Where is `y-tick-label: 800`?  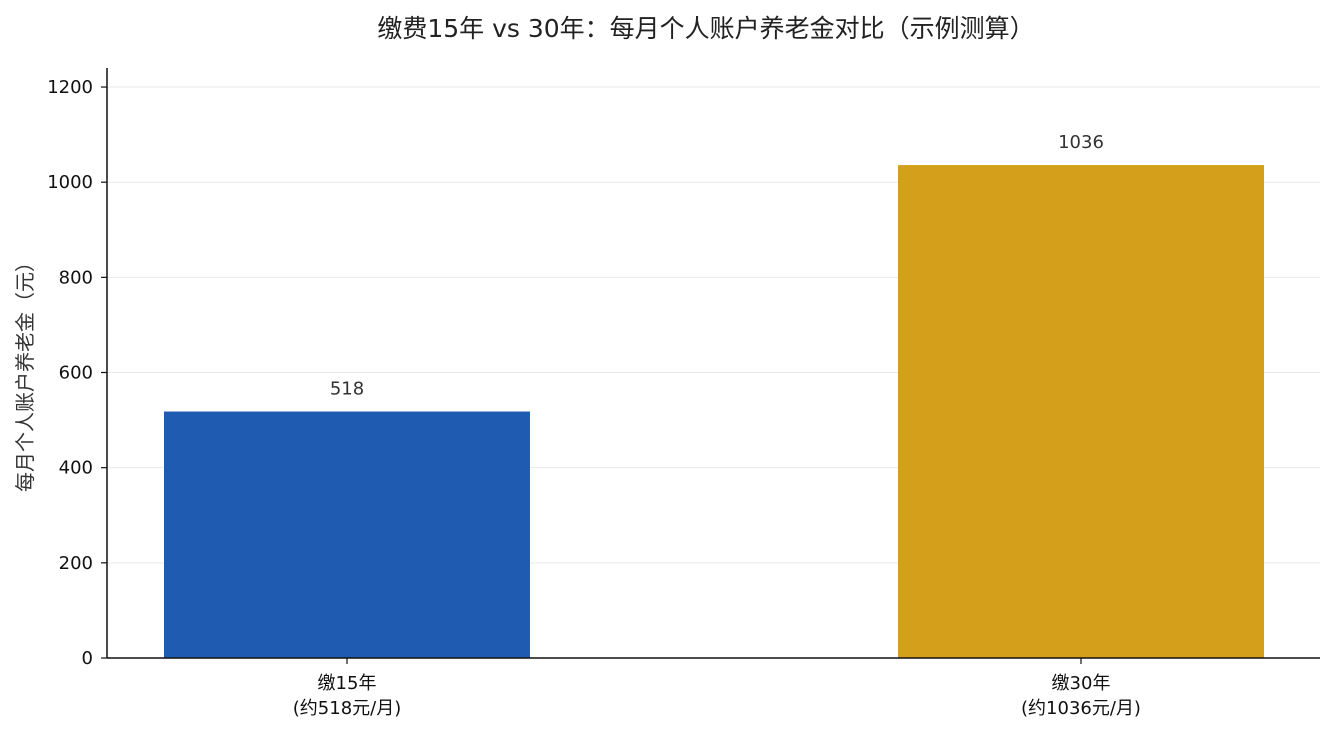 y-tick-label: 800 is located at coordinates (76, 277).